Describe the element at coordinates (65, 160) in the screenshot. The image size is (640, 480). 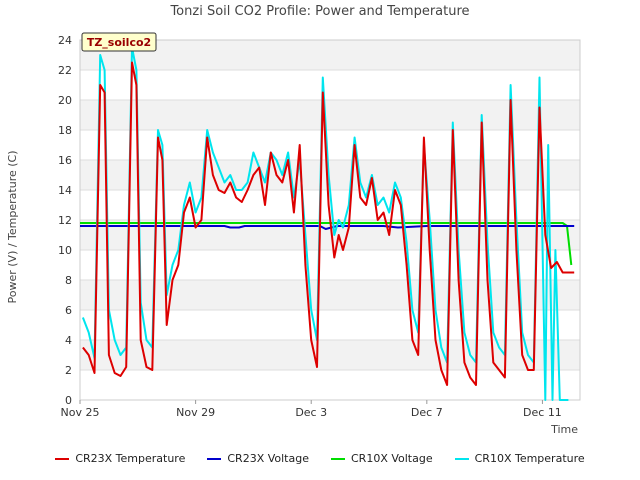
I see `y-tick-label: 16` at that location.